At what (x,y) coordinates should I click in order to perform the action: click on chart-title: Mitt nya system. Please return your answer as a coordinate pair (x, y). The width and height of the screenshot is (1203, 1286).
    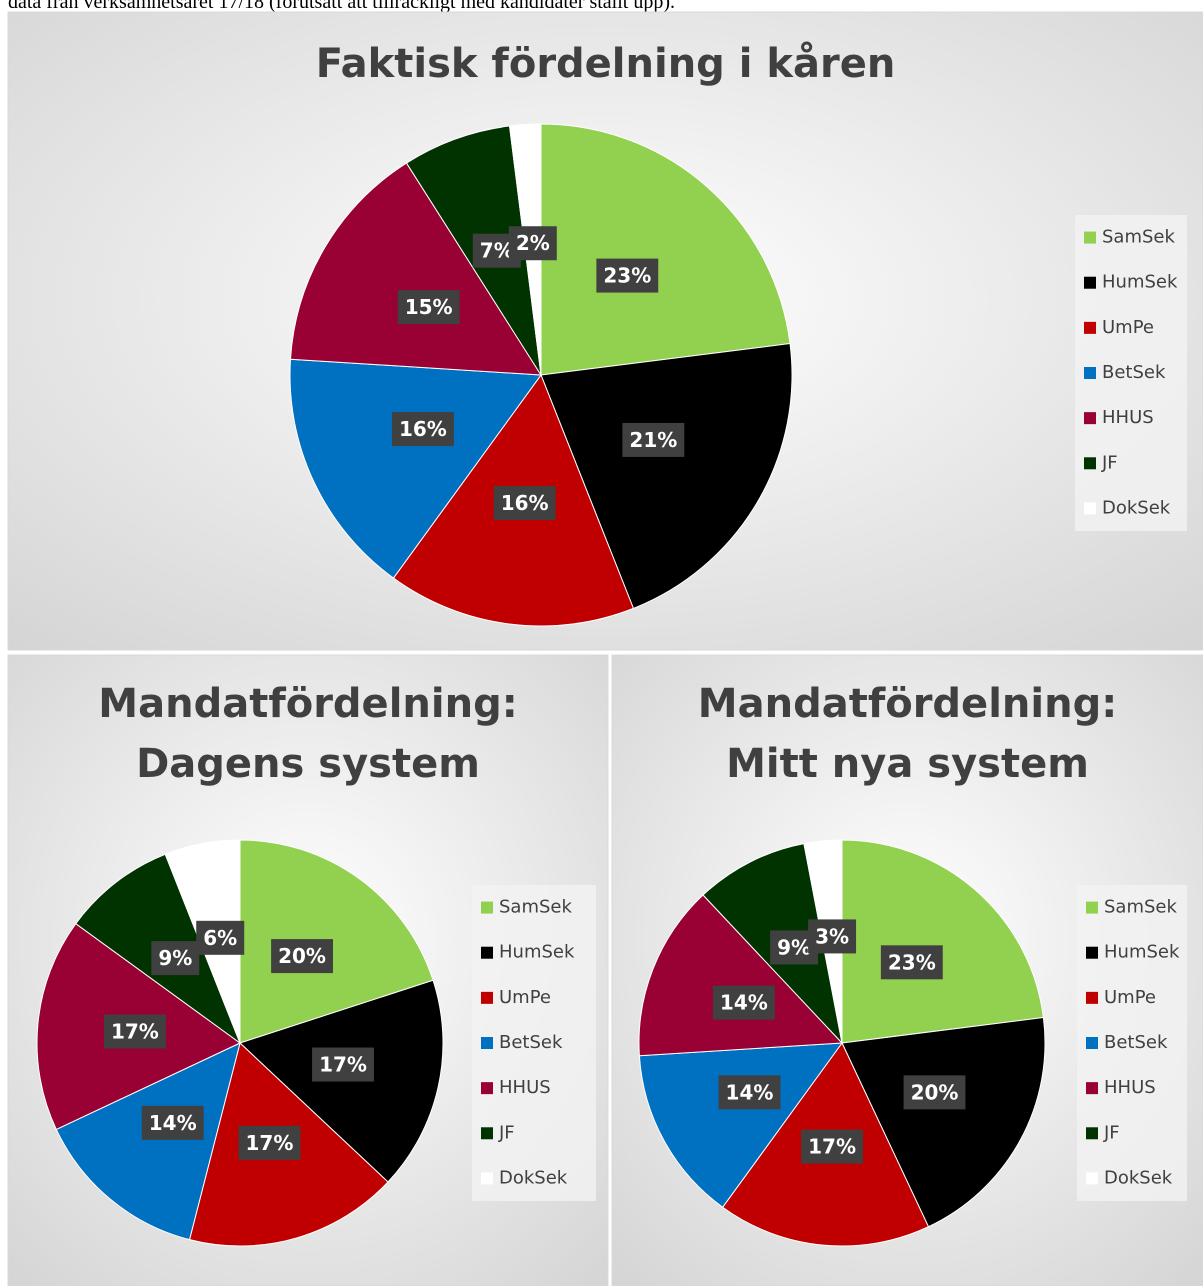
    Looking at the image, I should click on (907, 764).